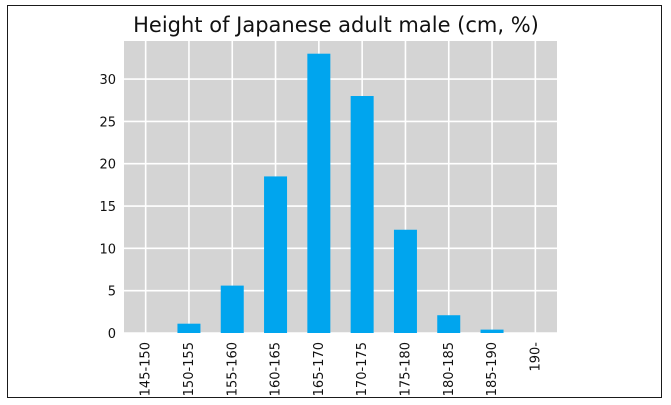  What do you see at coordinates (189, 369) in the screenshot?
I see `x-tick-label: 150-155` at bounding box center [189, 369].